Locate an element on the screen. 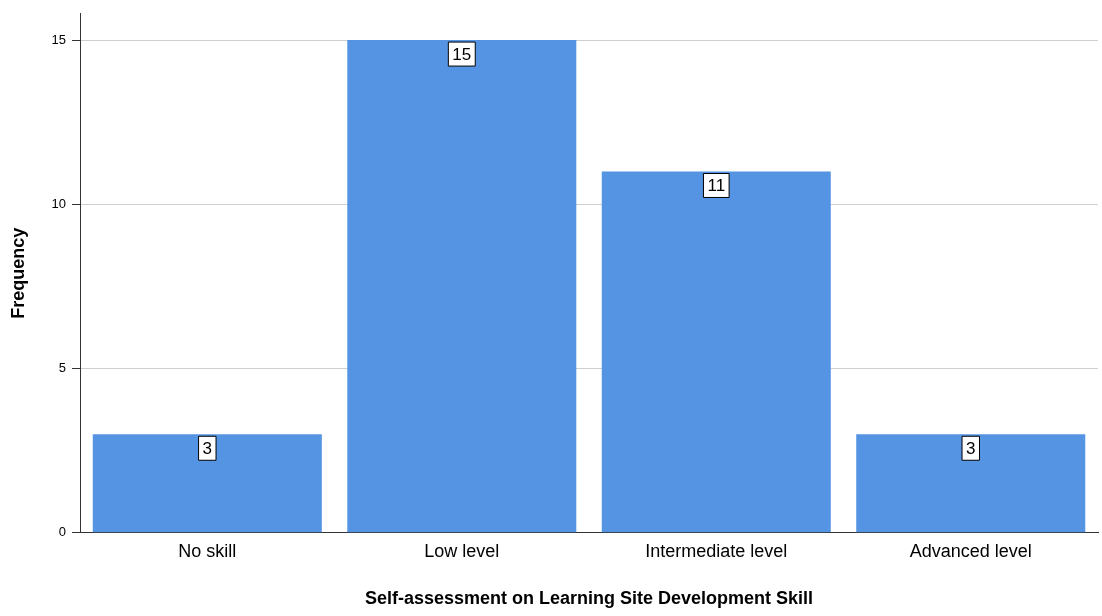 The width and height of the screenshot is (1102, 616). x-axis-title: Self-assessment on Learning Site Development Skill is located at coordinates (589, 598).